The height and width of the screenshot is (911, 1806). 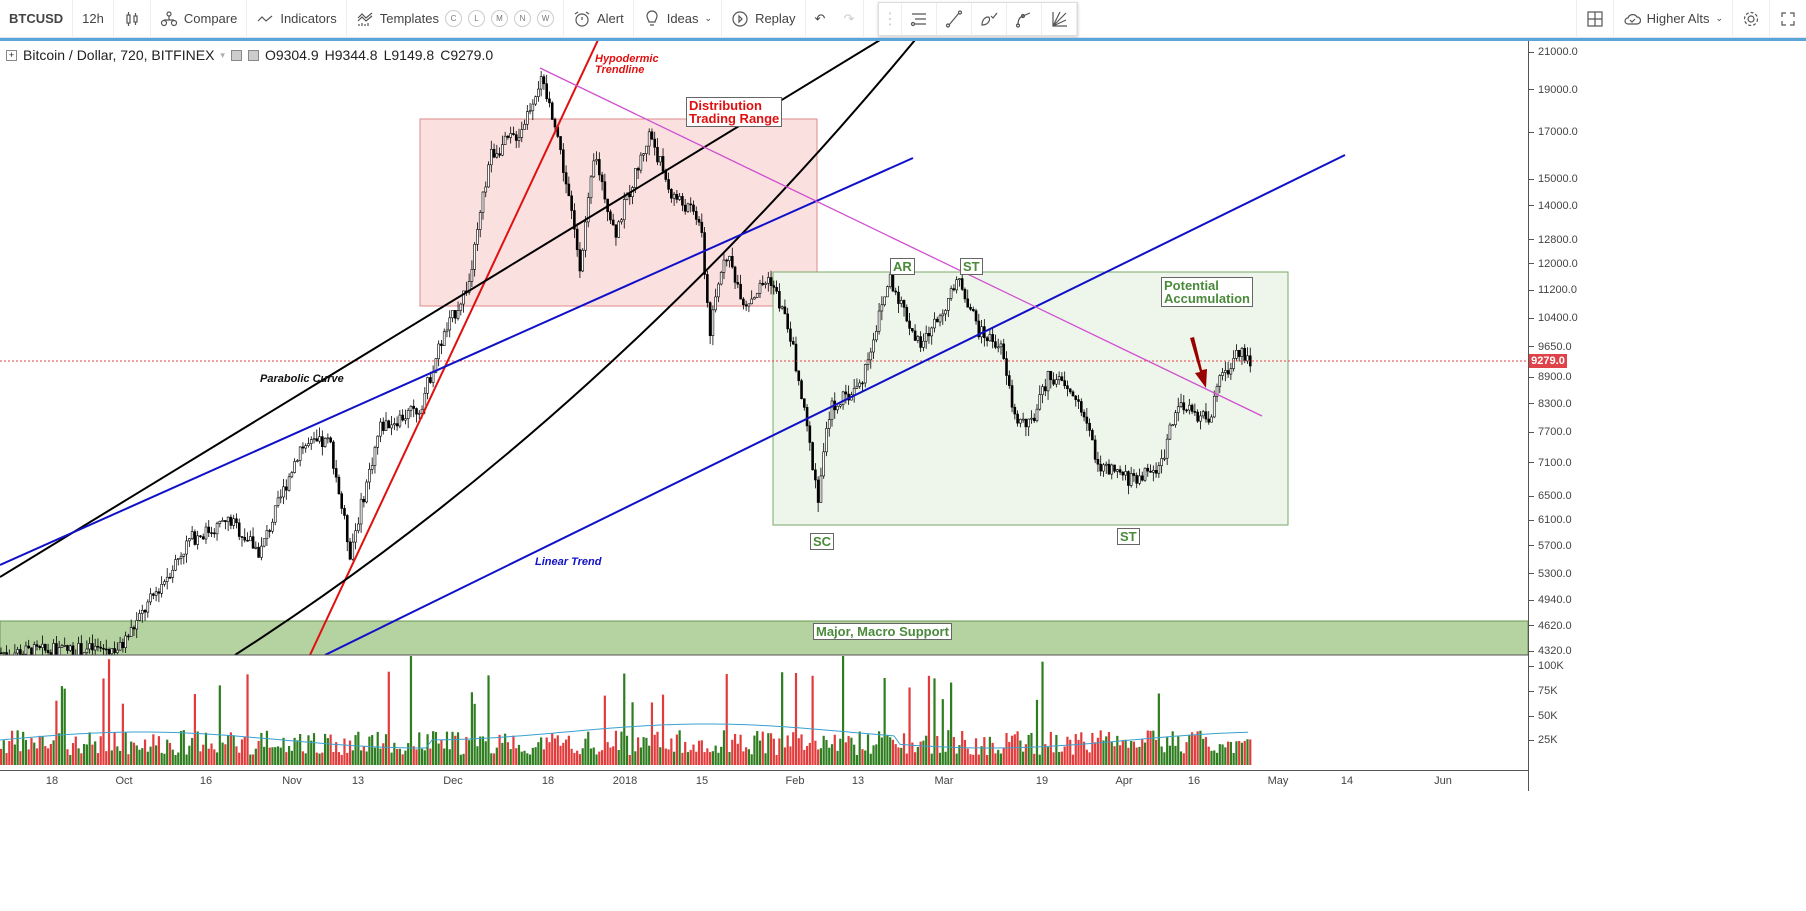 I want to click on templates-label: Templates, so click(x=409, y=18).